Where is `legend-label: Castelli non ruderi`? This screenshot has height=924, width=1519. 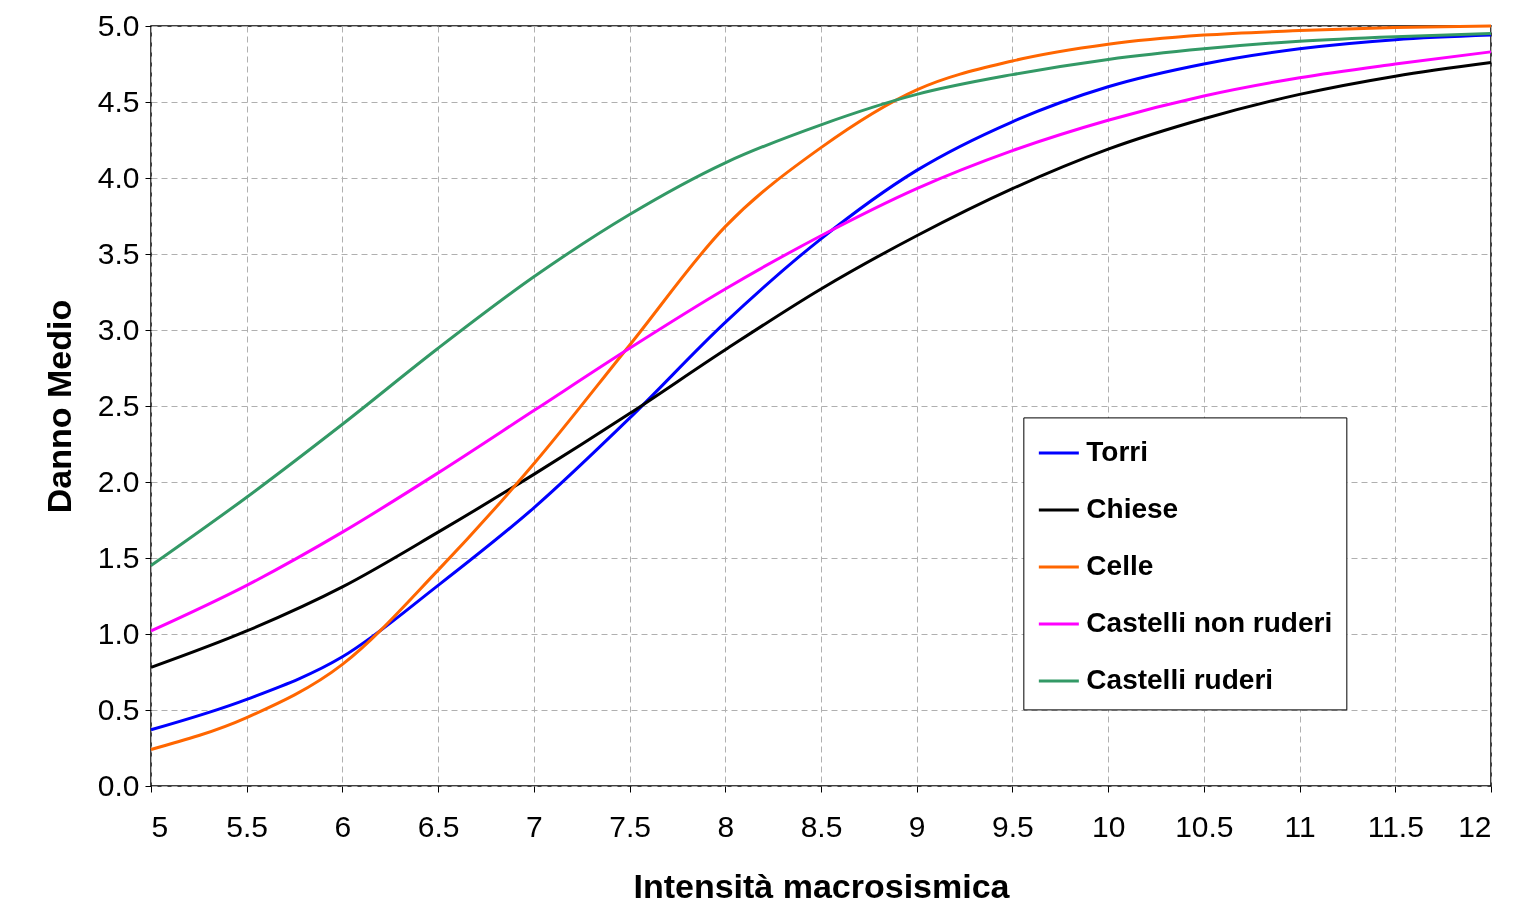 legend-label: Castelli non ruderi is located at coordinates (1209, 622).